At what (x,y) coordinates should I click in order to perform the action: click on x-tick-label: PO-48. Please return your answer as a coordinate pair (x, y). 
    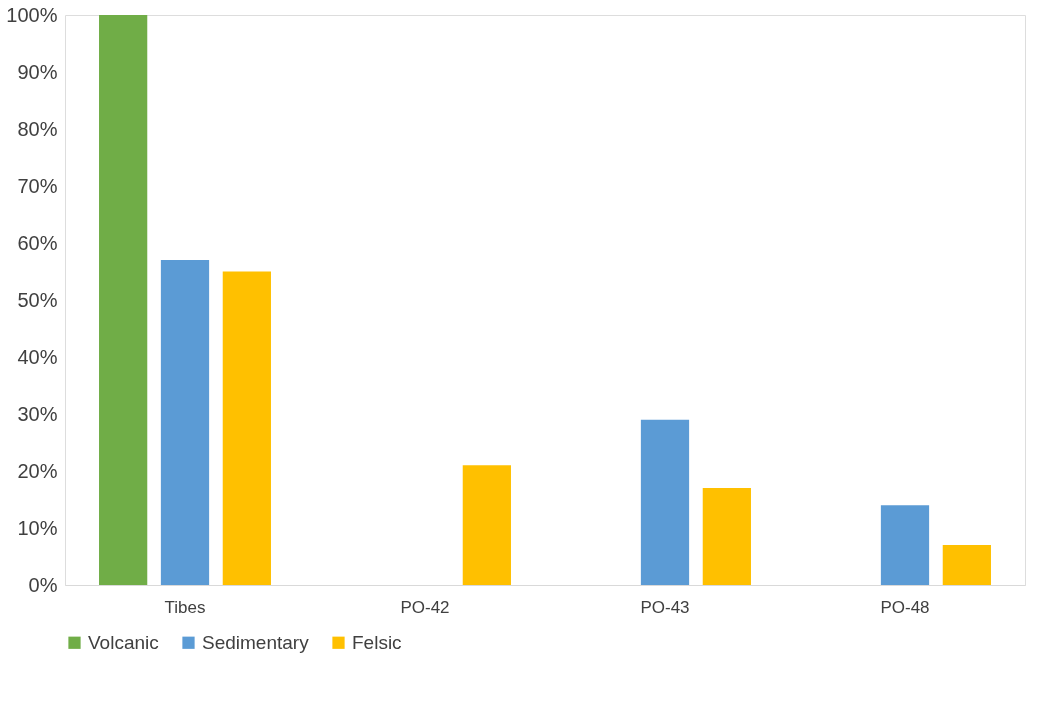
    Looking at the image, I should click on (905, 607).